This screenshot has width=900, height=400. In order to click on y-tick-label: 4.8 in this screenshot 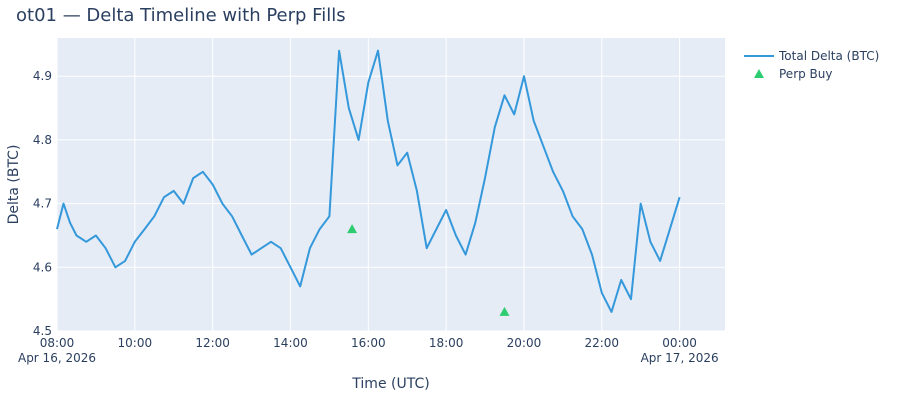, I will do `click(42, 140)`.